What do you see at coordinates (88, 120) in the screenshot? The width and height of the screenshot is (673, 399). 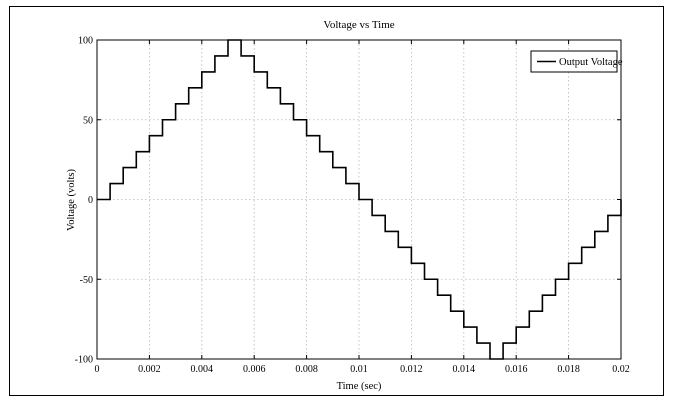 I see `y-tick-label: 50` at bounding box center [88, 120].